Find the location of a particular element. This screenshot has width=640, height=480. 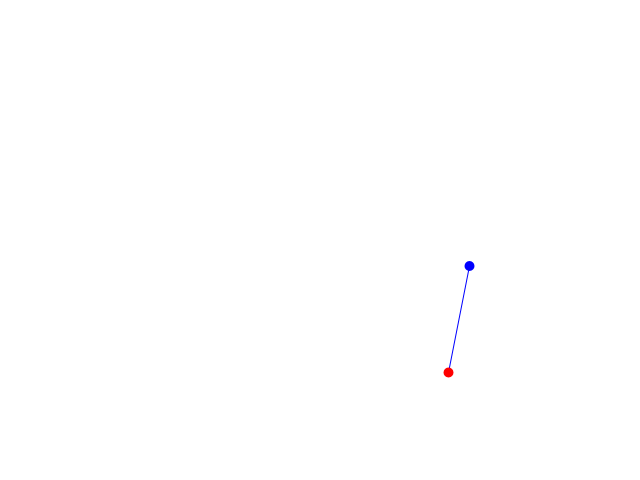

connecting-line is located at coordinates (459, 319).